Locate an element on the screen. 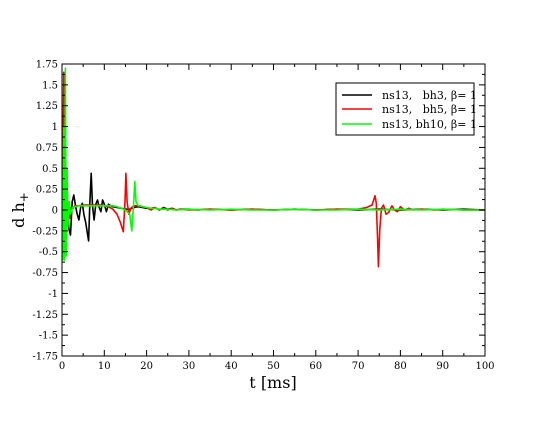  y-tick-label: 0.25 is located at coordinates (47, 190).